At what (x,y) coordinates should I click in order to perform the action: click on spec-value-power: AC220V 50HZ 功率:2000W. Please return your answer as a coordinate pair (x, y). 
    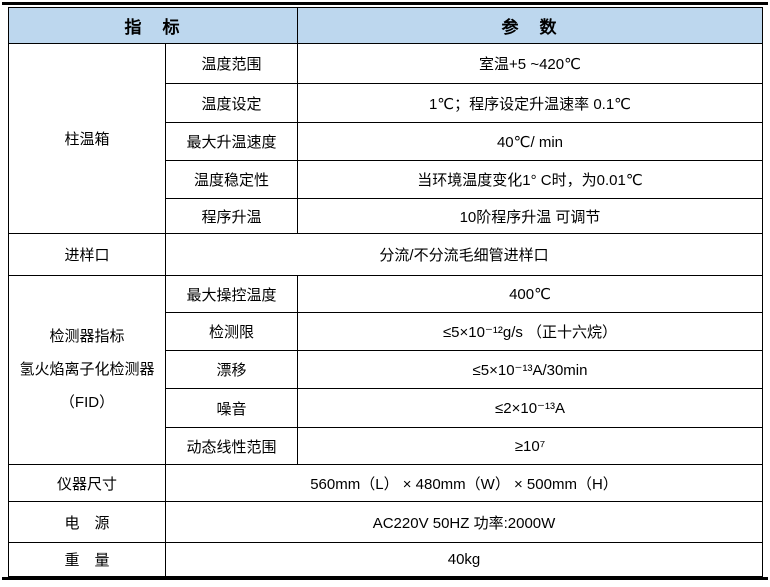
    Looking at the image, I should click on (464, 522).